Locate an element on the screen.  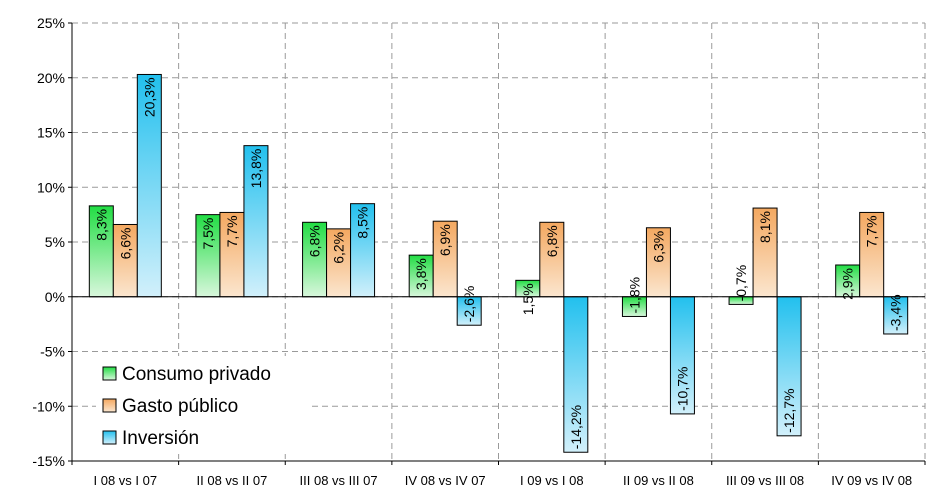
x-tick-label: III 09 vs III 08 is located at coordinates (765, 480).